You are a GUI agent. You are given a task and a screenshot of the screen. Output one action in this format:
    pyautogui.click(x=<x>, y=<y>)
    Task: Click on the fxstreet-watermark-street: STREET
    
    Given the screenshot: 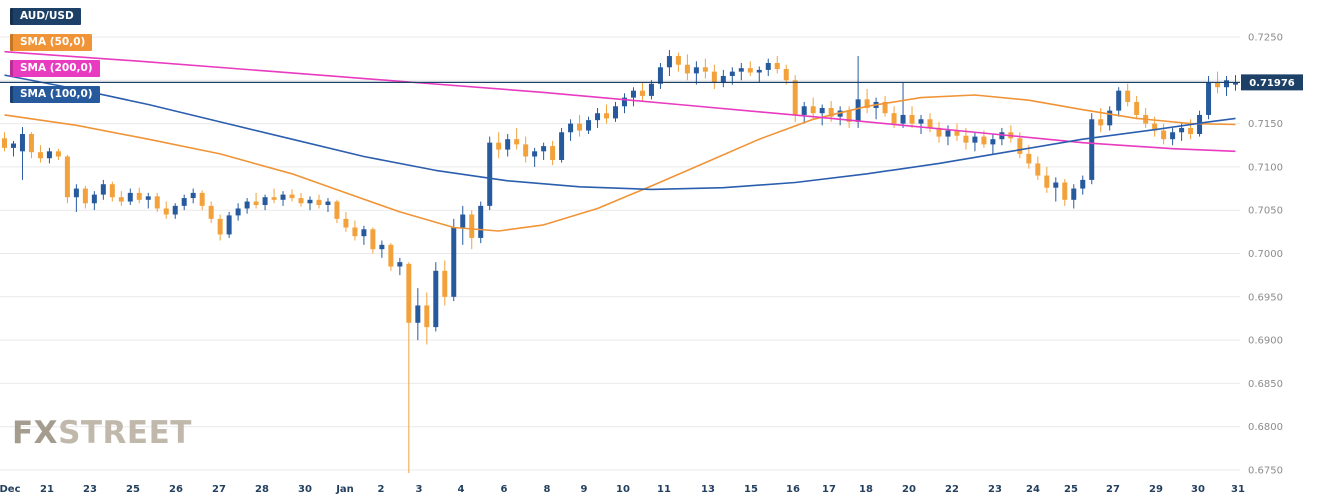 What is the action you would take?
    pyautogui.click(x=125, y=433)
    